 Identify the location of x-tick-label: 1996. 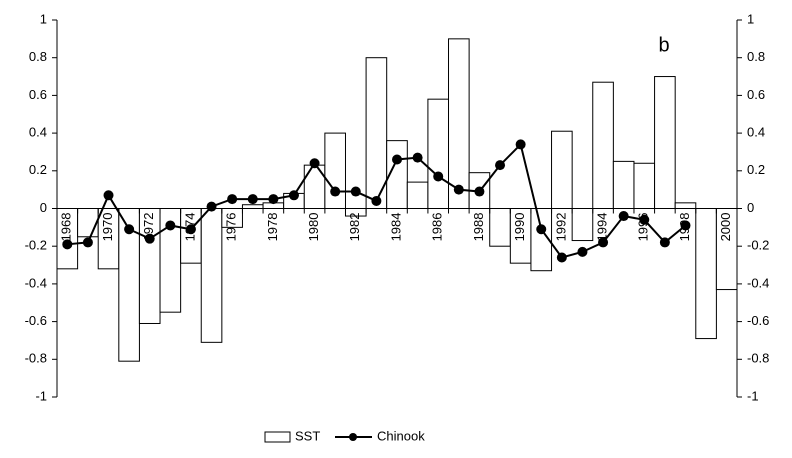
(643, 227).